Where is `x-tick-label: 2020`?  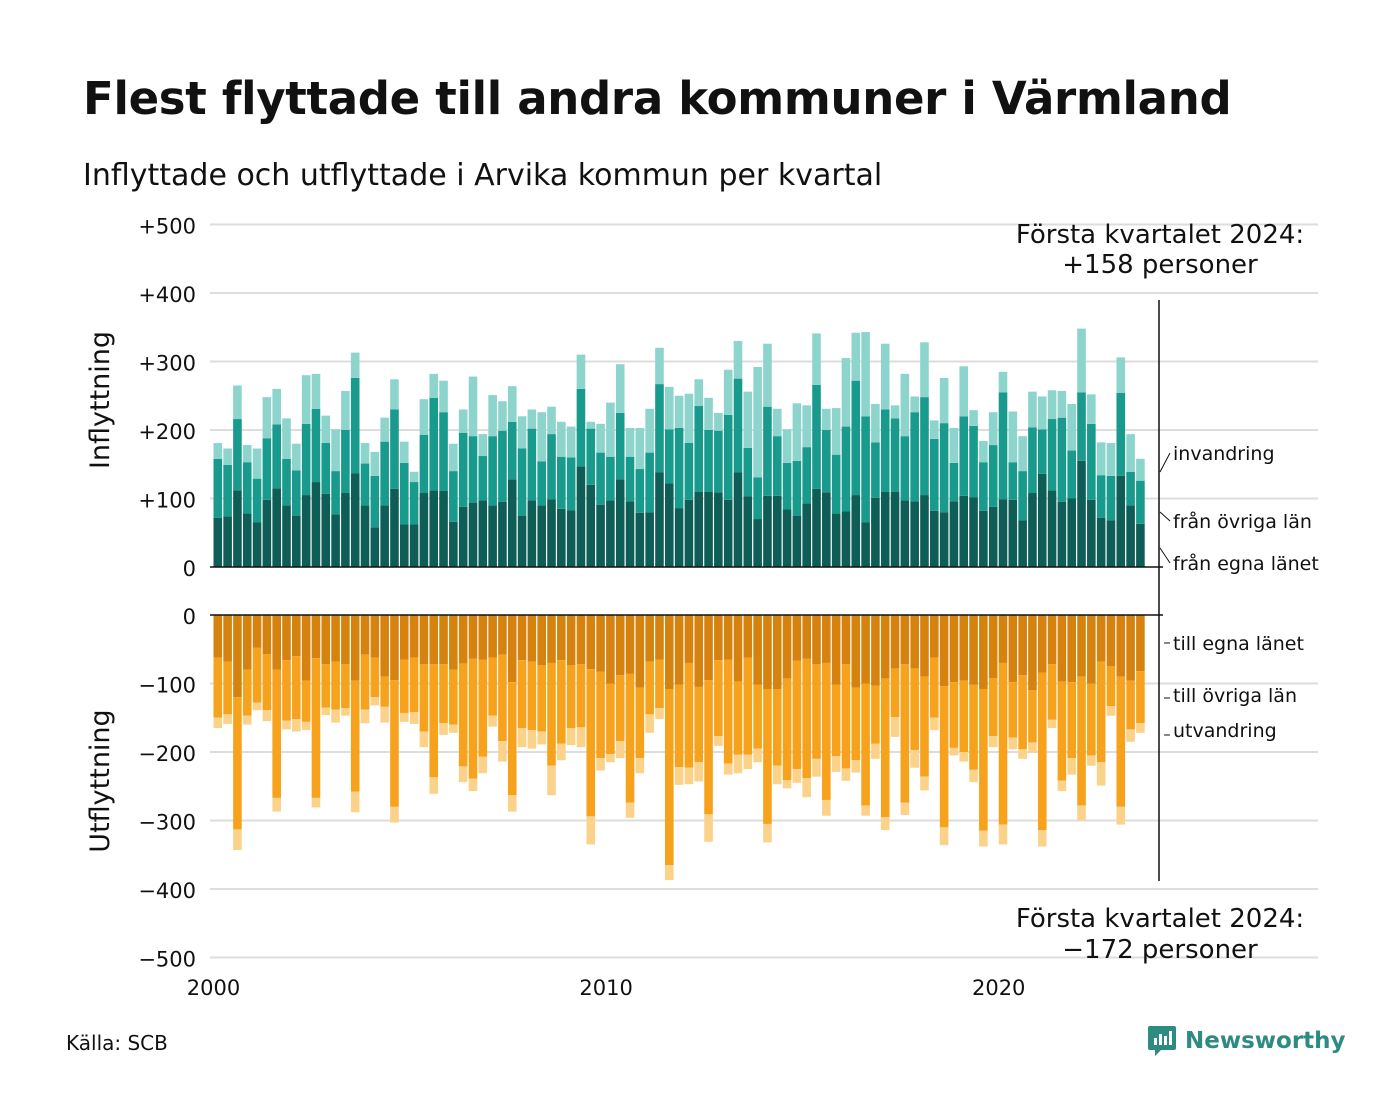 x-tick-label: 2020 is located at coordinates (998, 988).